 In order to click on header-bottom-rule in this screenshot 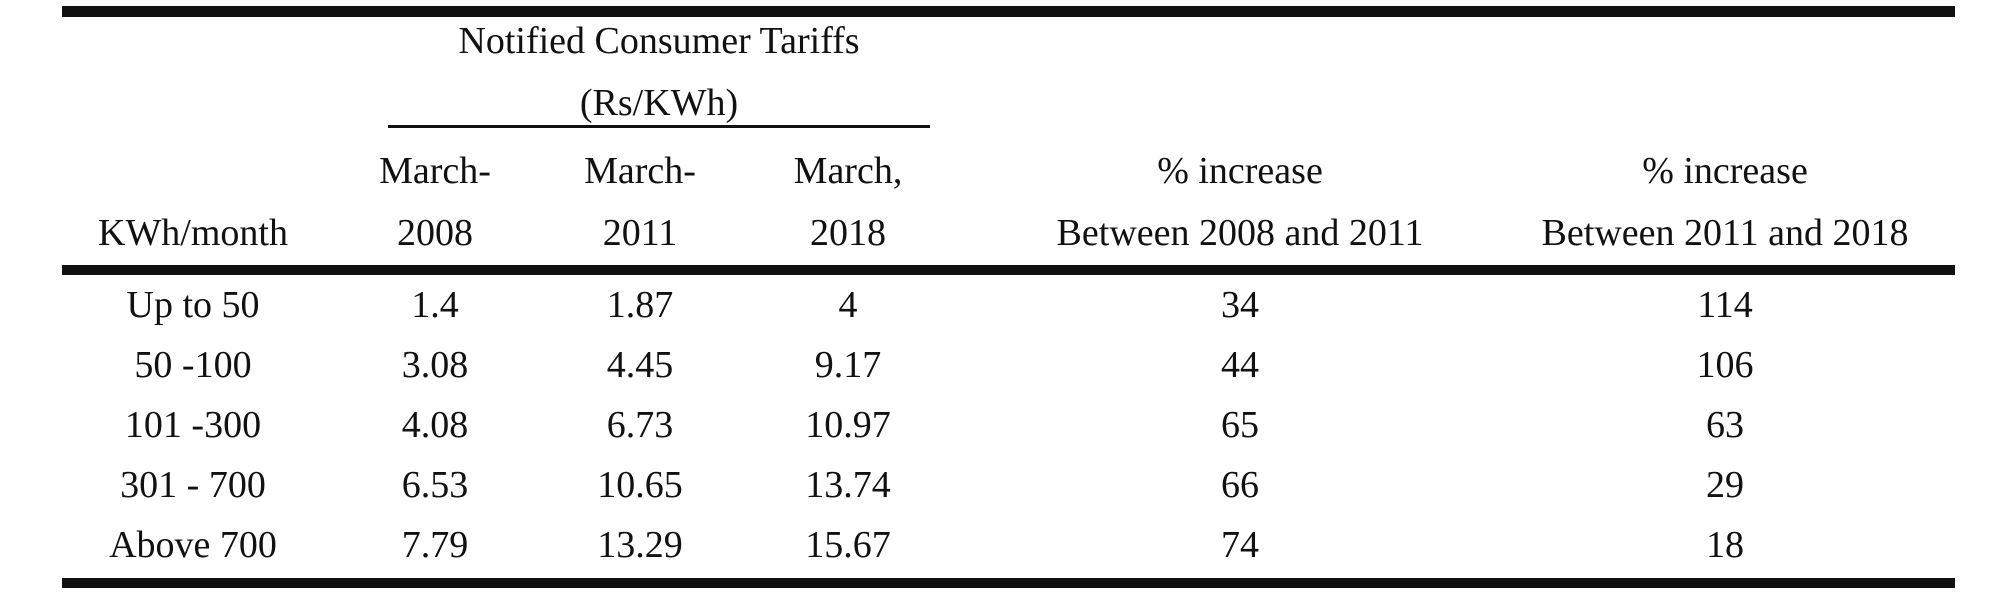, I will do `click(1008, 270)`.